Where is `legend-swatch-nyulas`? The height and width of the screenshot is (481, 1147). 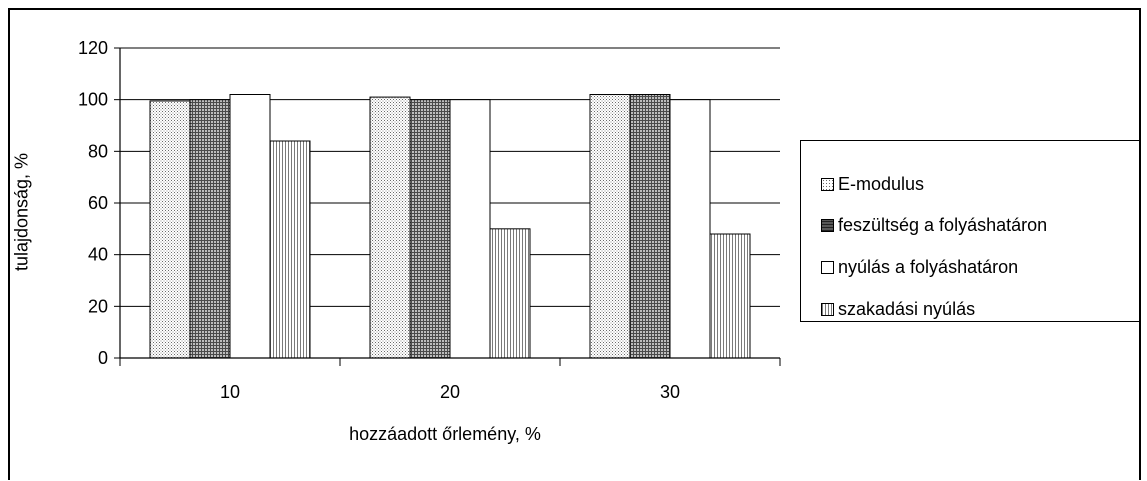 legend-swatch-nyulas is located at coordinates (827, 267).